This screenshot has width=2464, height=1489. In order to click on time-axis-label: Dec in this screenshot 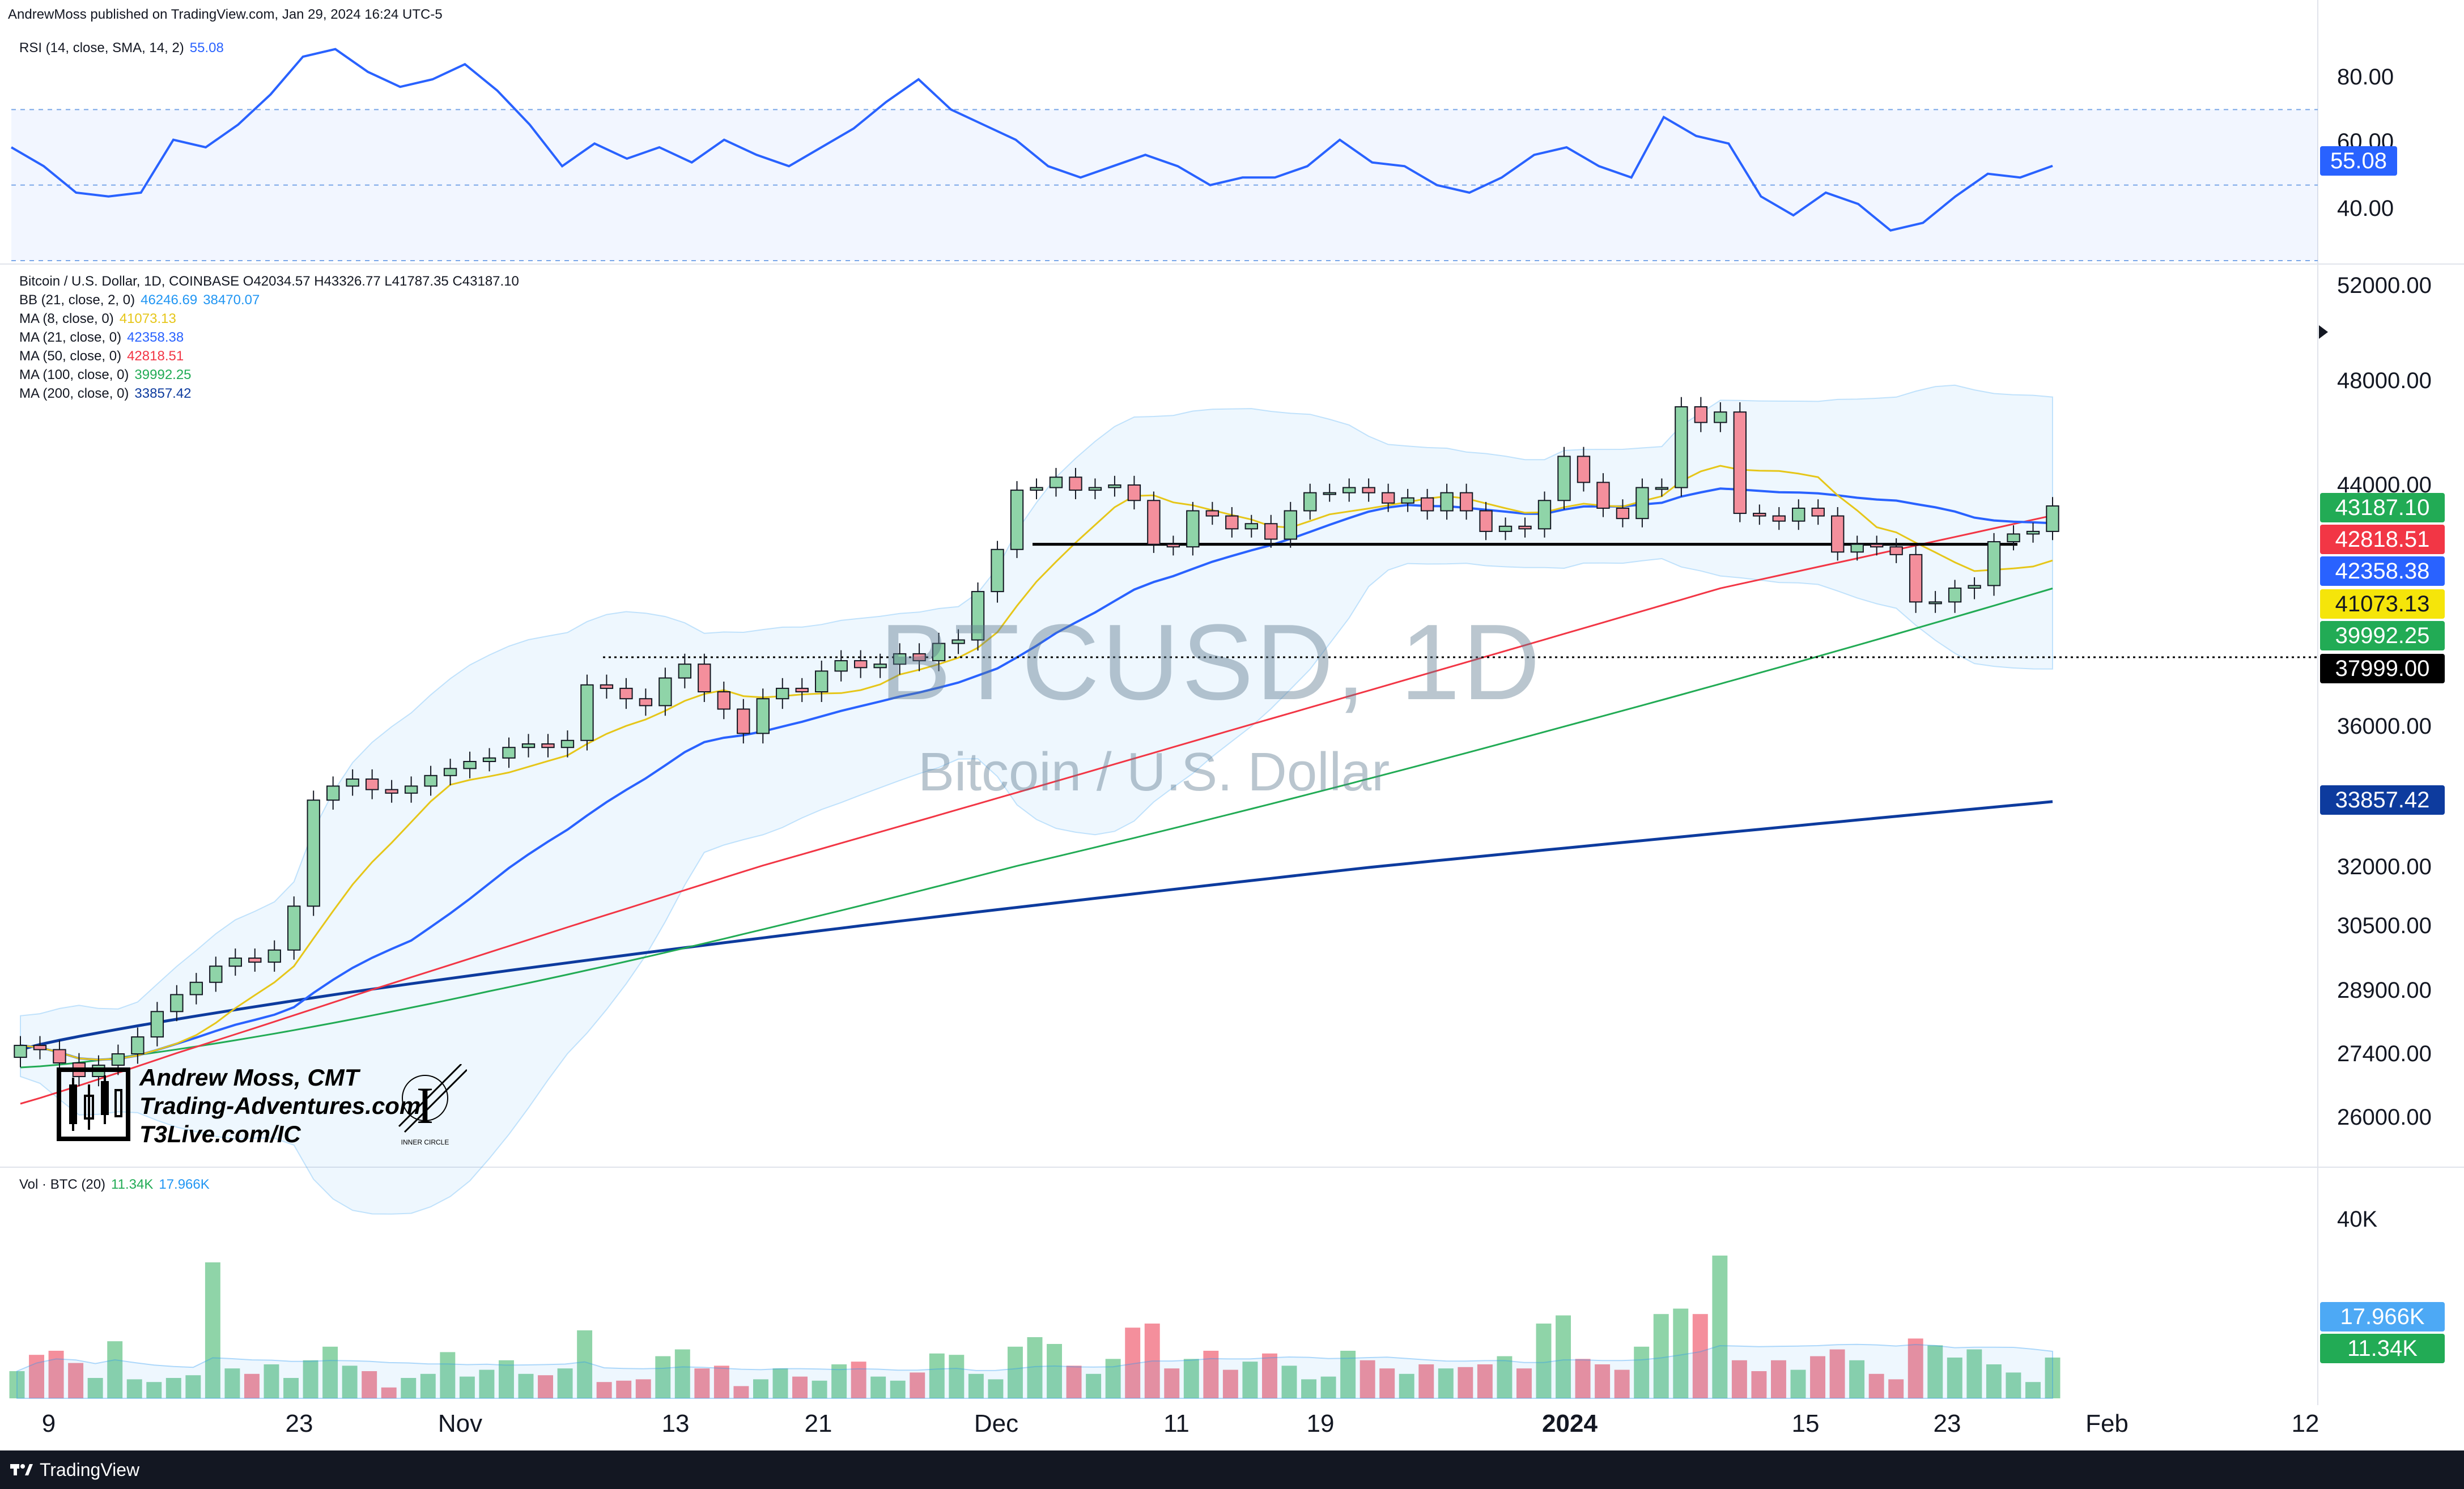, I will do `click(996, 1423)`.